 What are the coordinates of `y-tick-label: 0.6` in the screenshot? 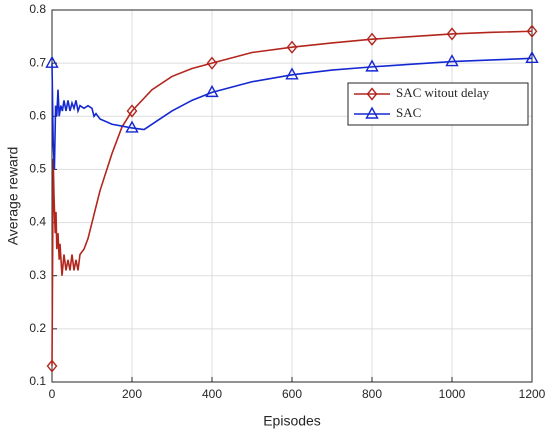 It's located at (37, 115).